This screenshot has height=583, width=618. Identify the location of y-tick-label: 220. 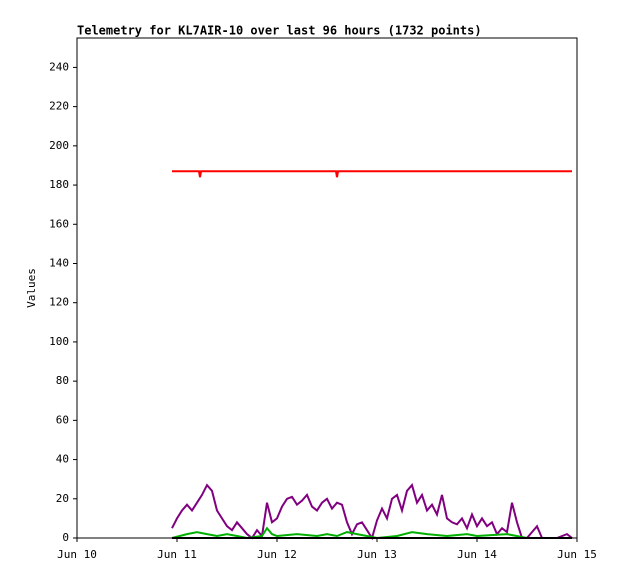
(59, 106).